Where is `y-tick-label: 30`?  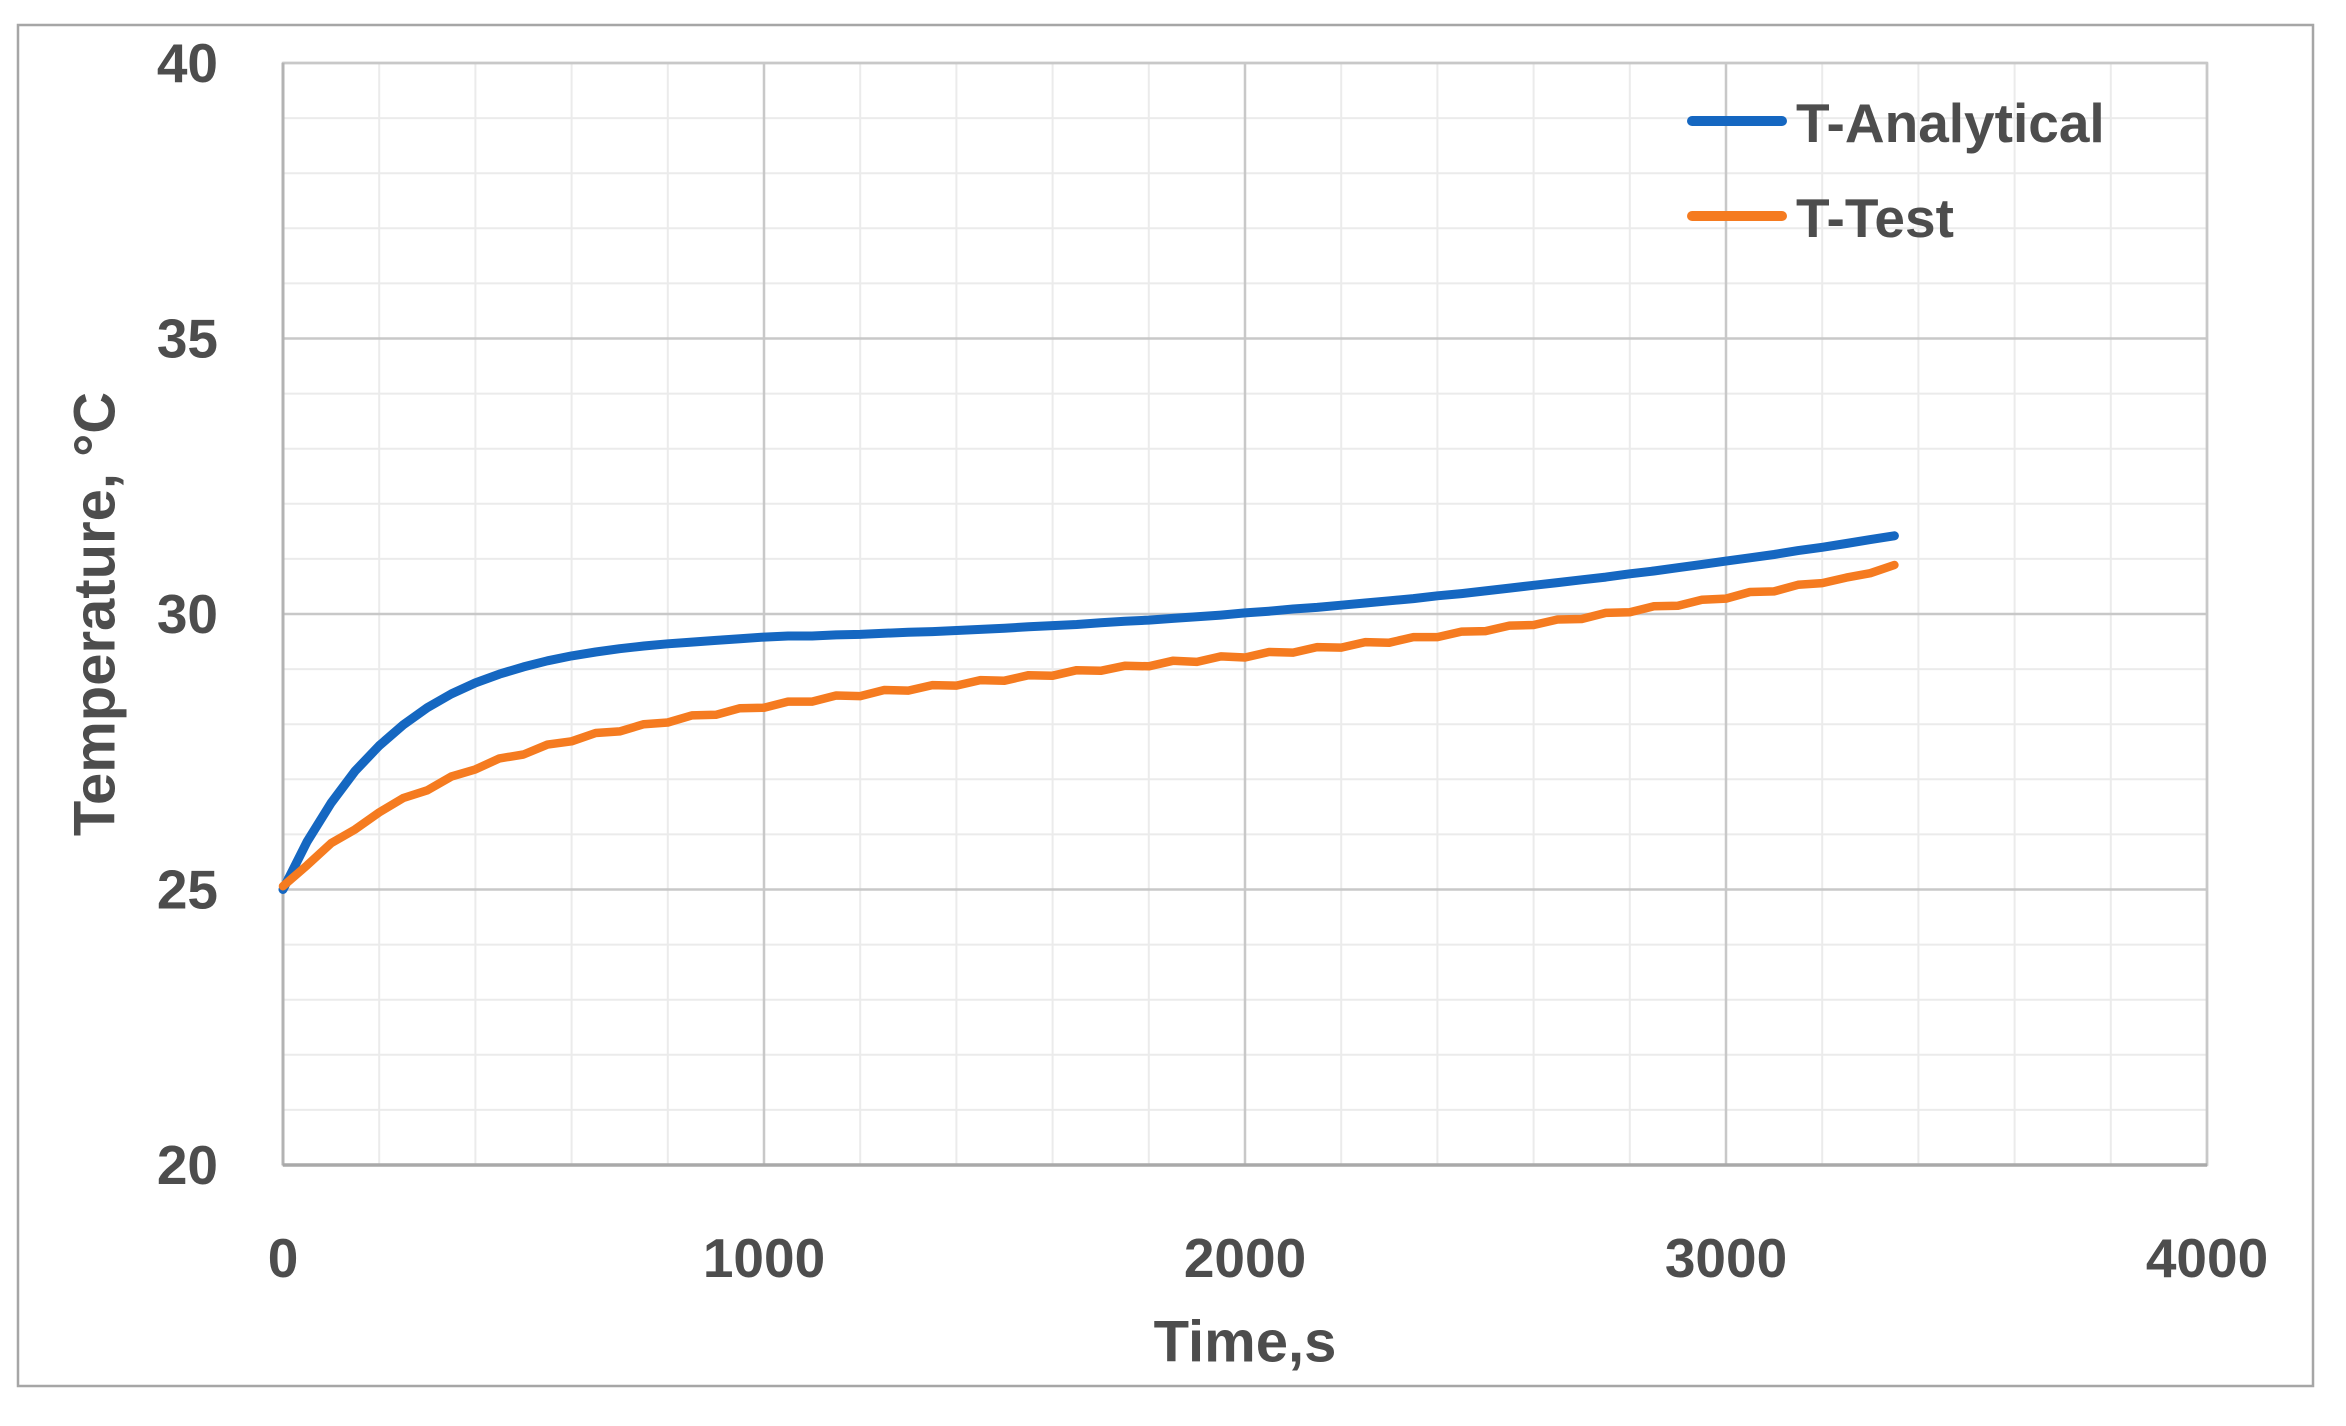
y-tick-label: 30 is located at coordinates (187, 614).